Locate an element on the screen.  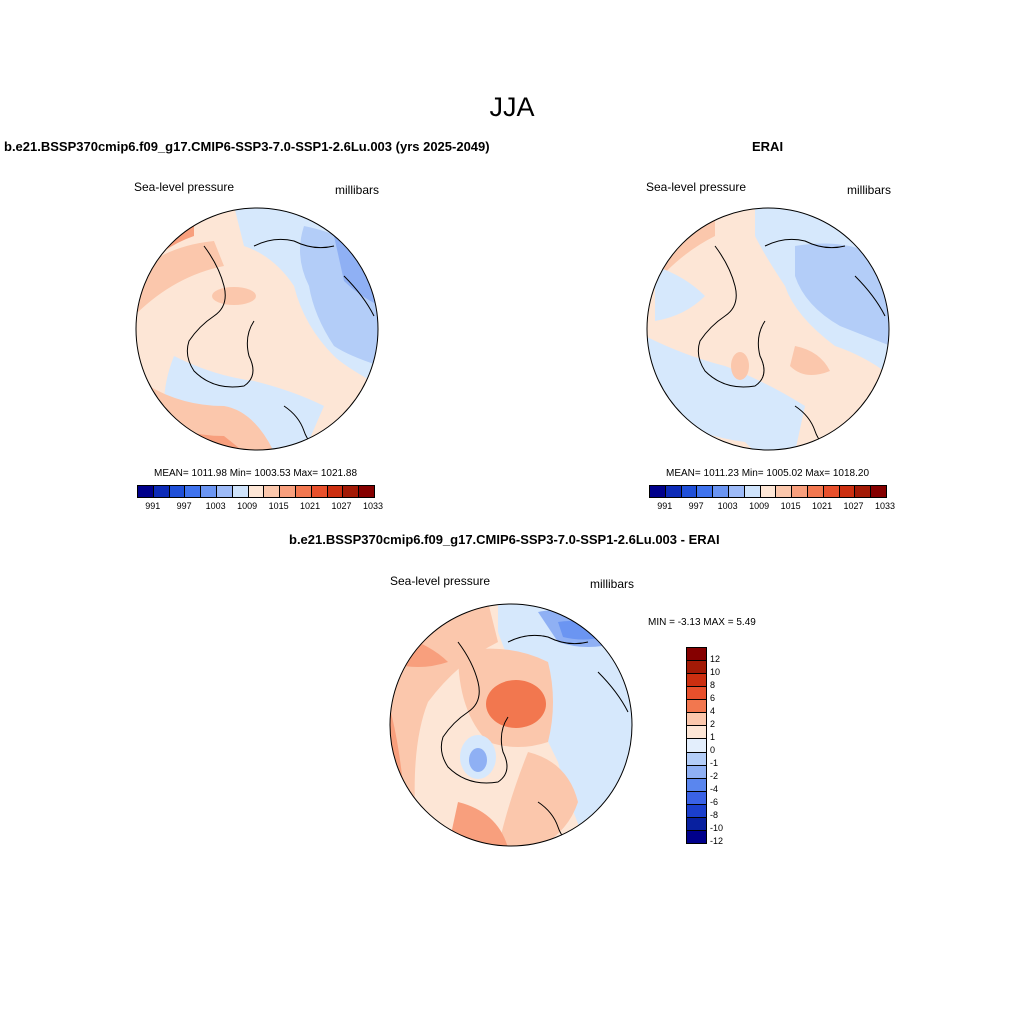
diff-polar-map is located at coordinates (511, 725).